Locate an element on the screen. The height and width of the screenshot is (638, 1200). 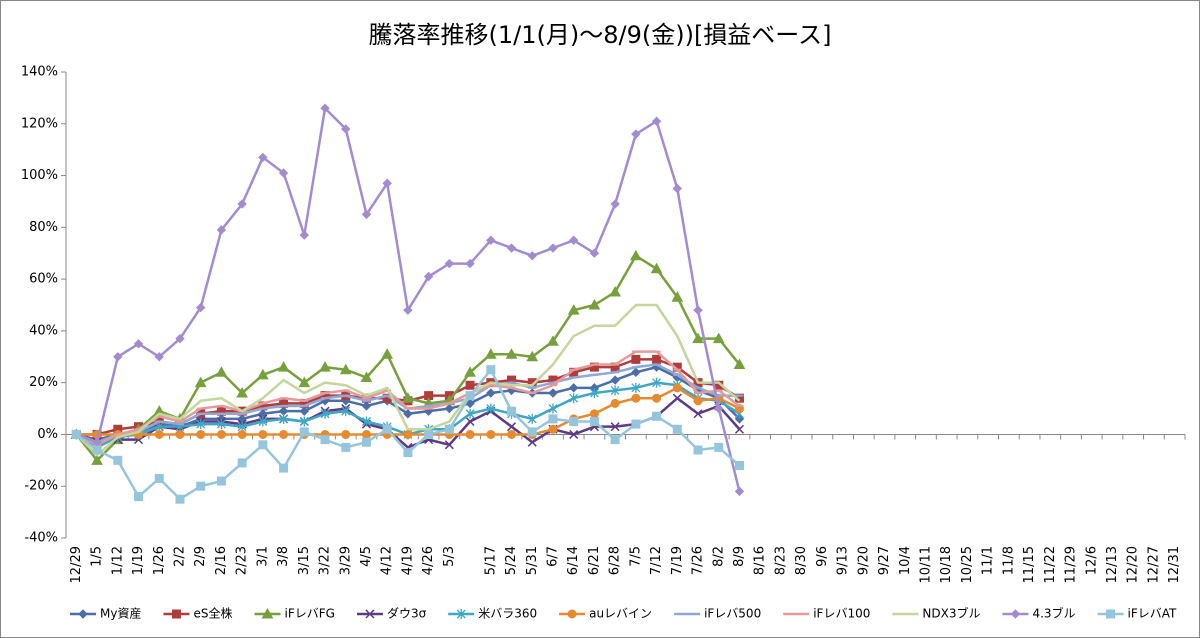
legend-item: NDX3ブル is located at coordinates (936, 613).